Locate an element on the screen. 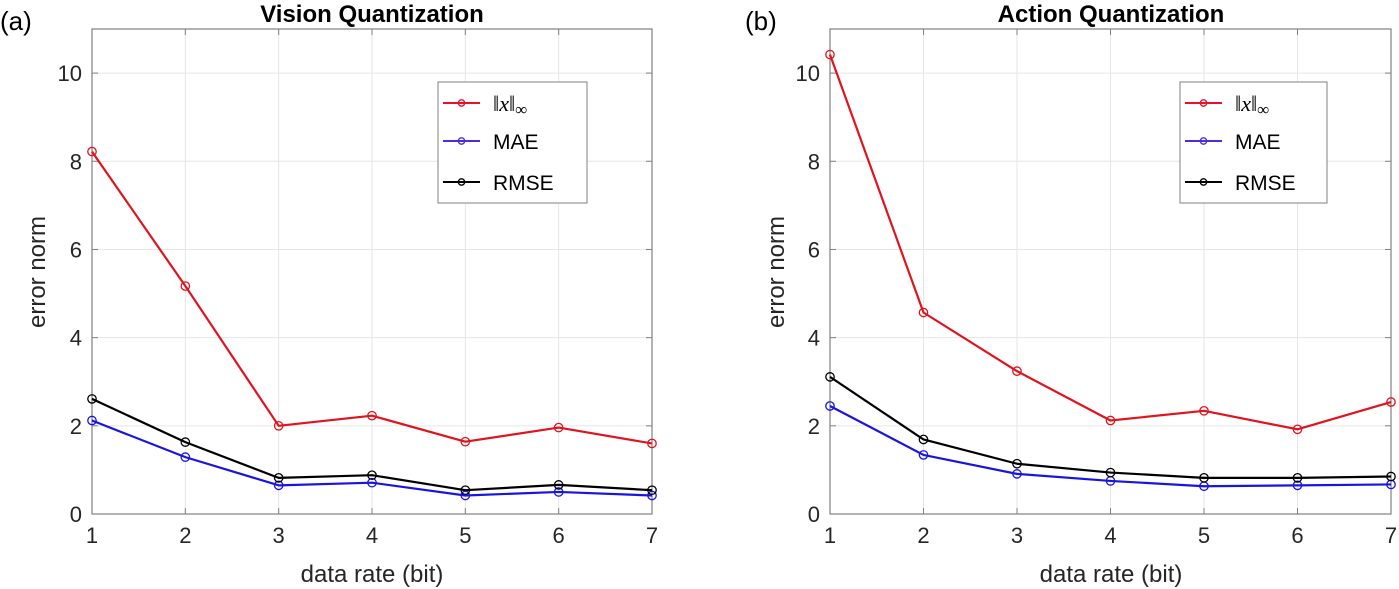  x-axis-label-vision: data rate (bit) is located at coordinates (372, 574).